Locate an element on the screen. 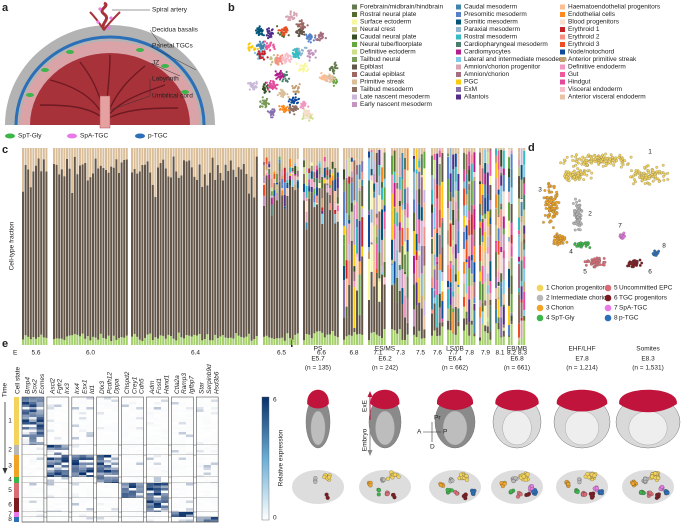 The width and height of the screenshot is (685, 526). panel-label: d is located at coordinates (531, 148).